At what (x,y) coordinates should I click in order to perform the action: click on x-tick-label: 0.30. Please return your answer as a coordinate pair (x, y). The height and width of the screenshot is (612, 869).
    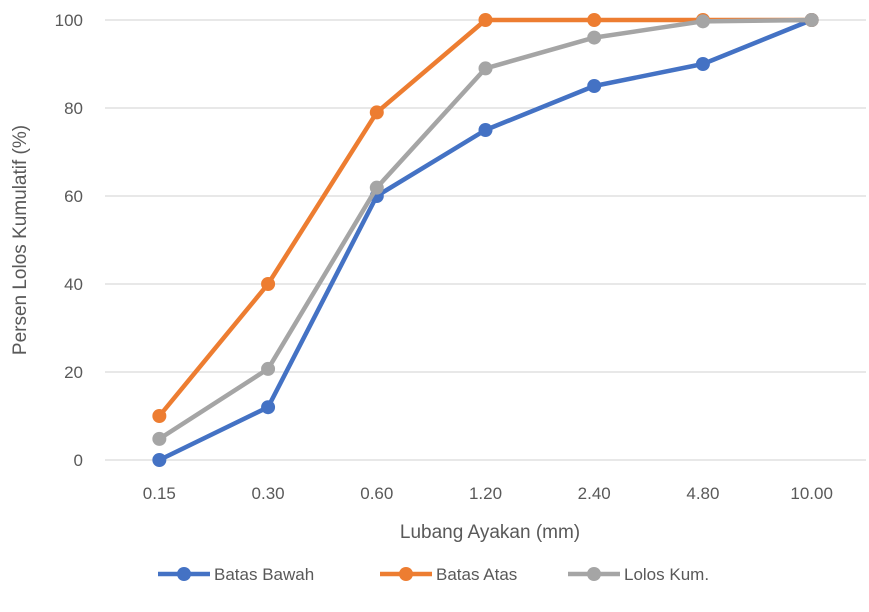
    Looking at the image, I should click on (268, 493).